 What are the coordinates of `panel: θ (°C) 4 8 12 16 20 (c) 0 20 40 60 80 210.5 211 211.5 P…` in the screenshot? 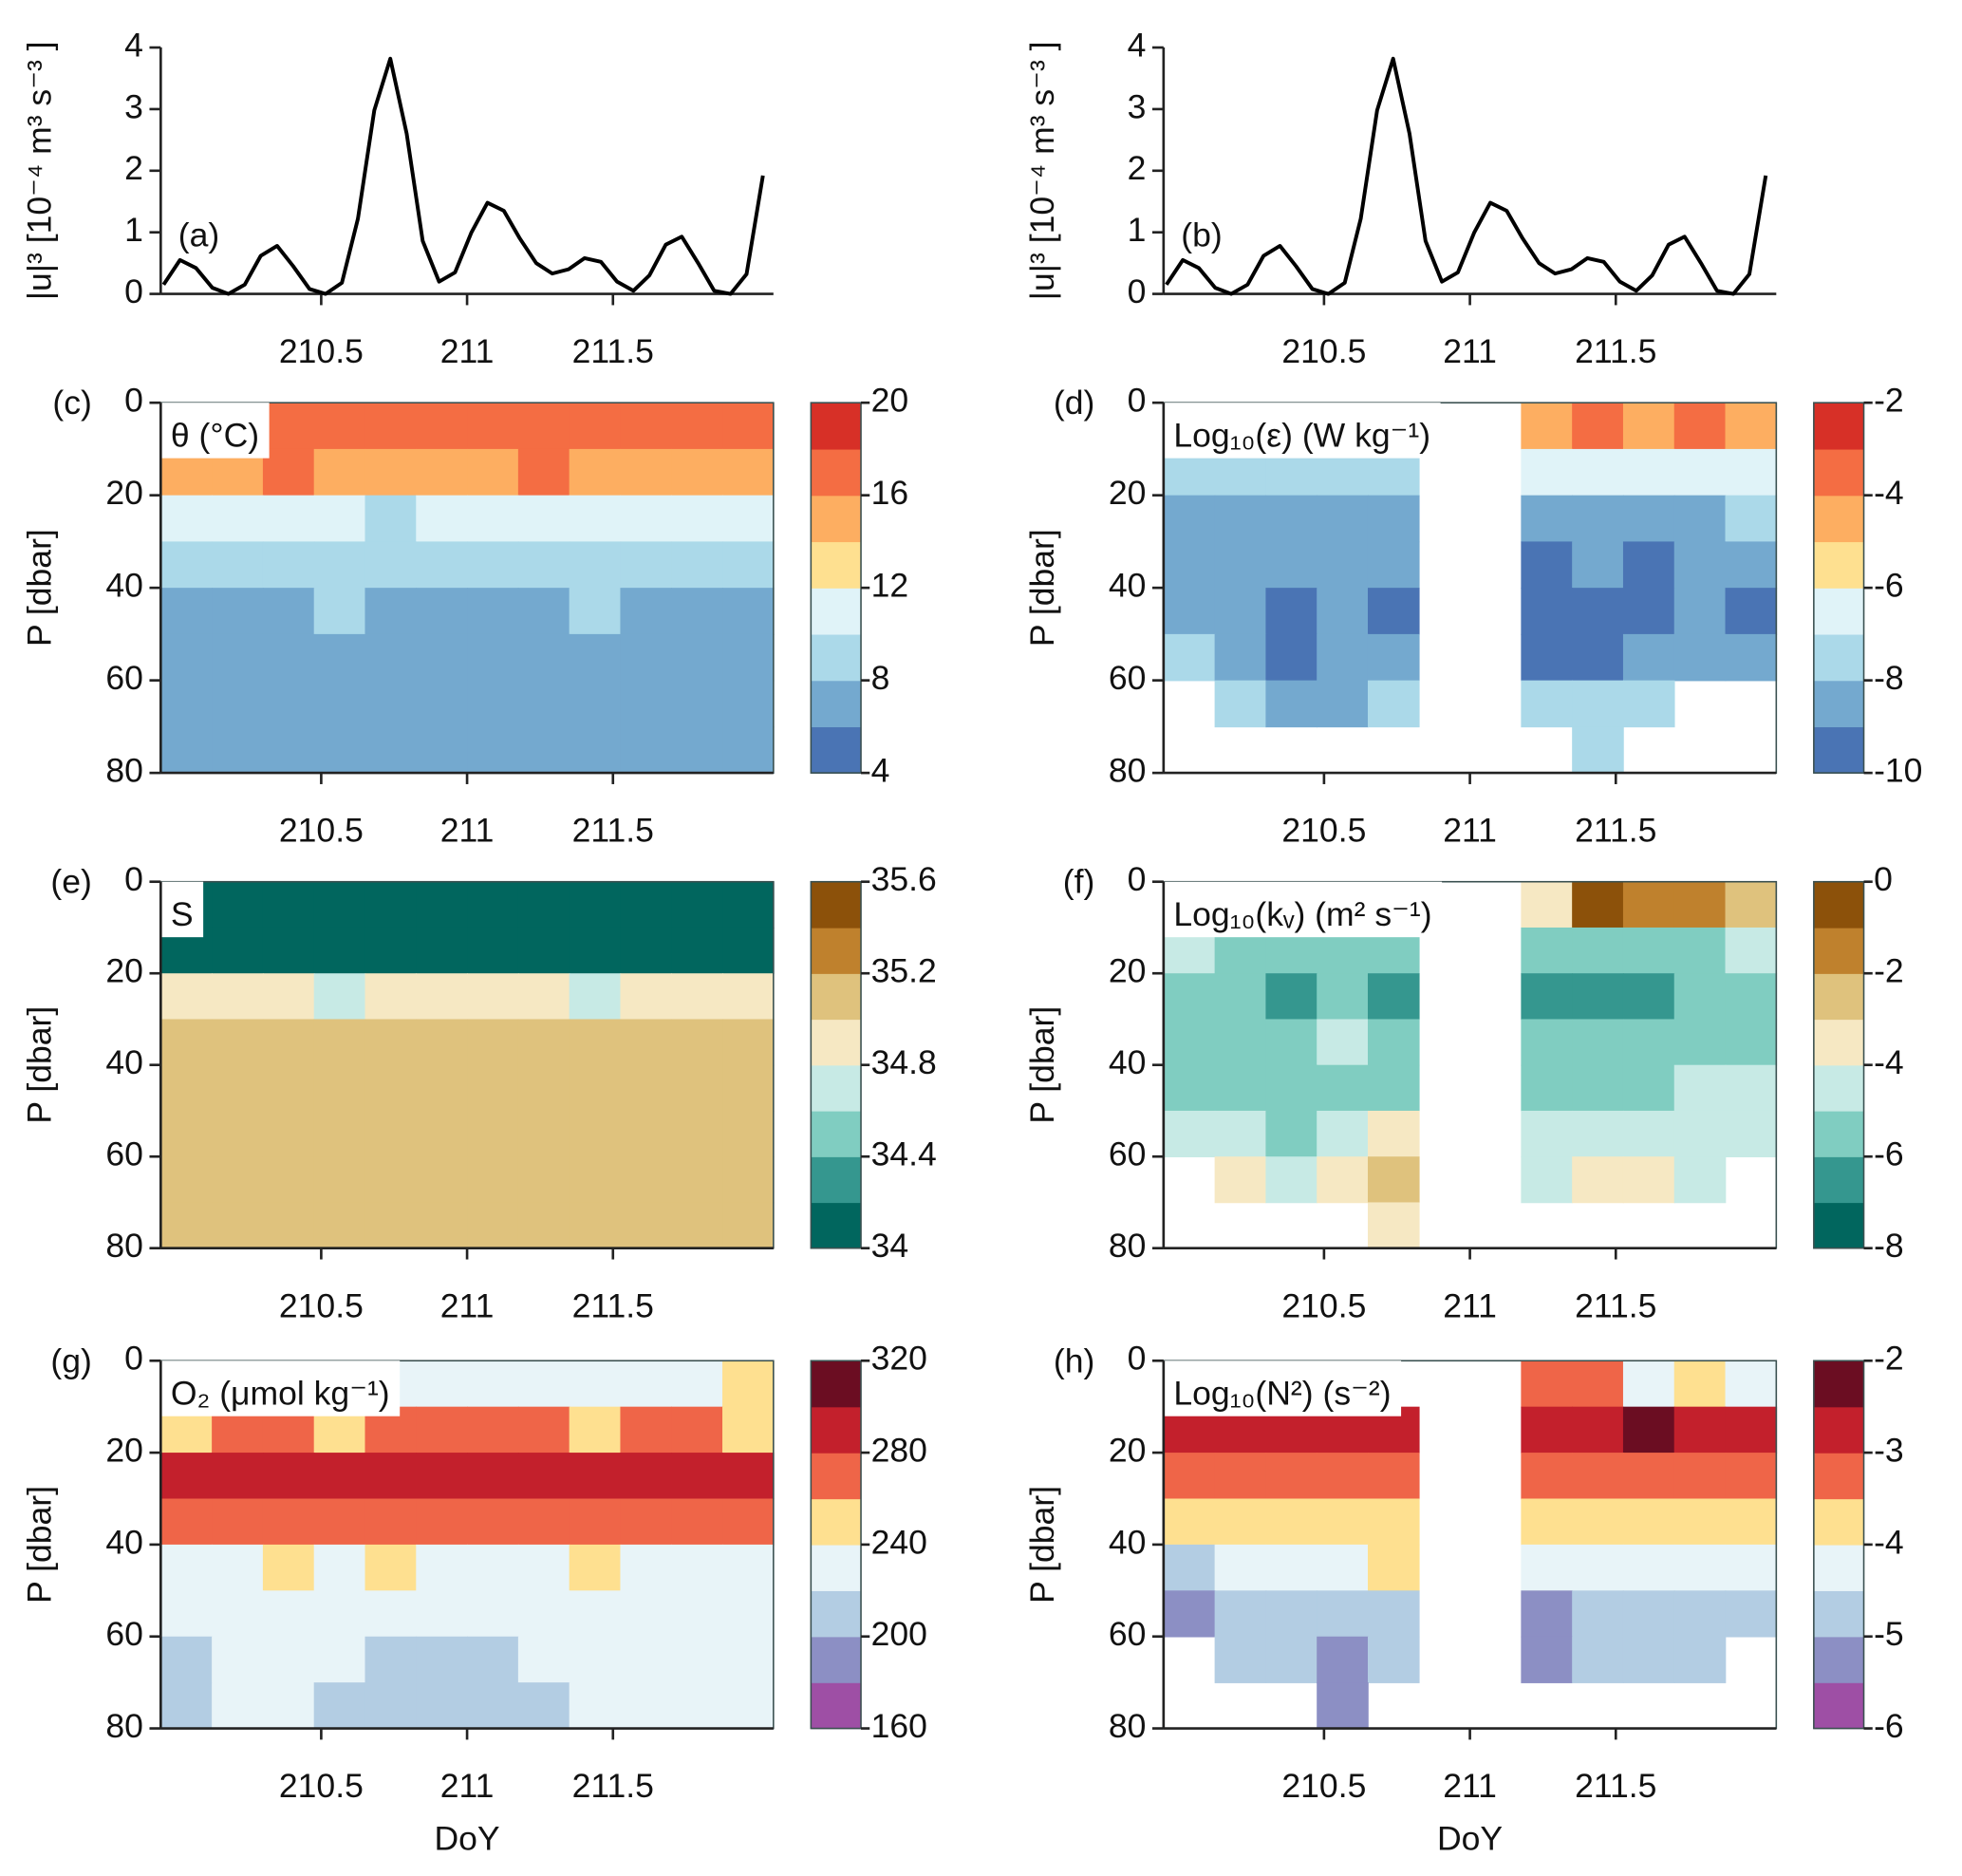 It's located at (465, 616).